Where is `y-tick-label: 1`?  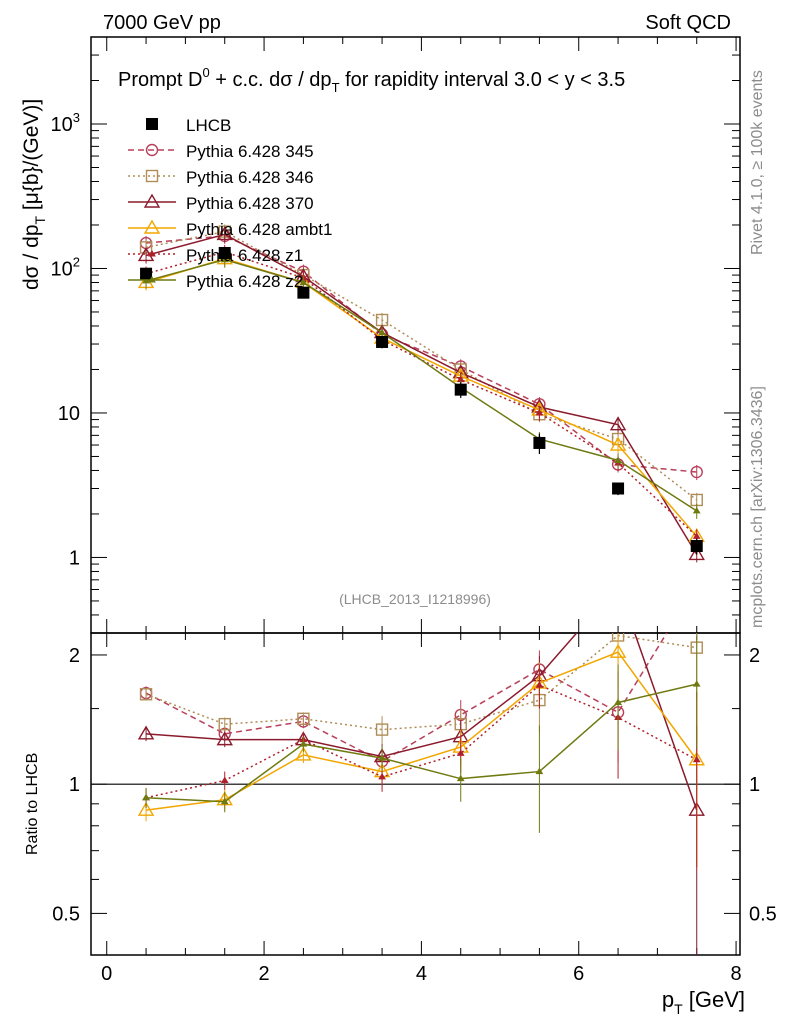
y-tick-label: 1 is located at coordinates (74, 558).